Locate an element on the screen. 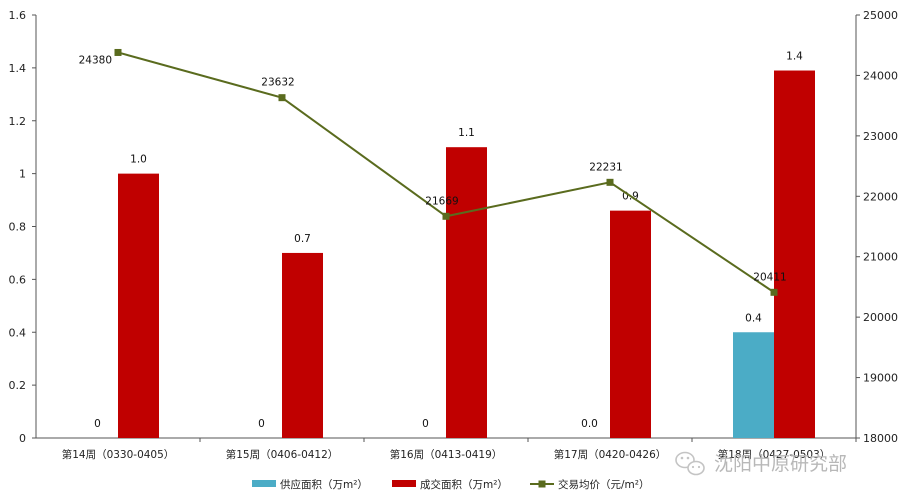 The height and width of the screenshot is (503, 900). price-data-label: 22231 is located at coordinates (605, 167).